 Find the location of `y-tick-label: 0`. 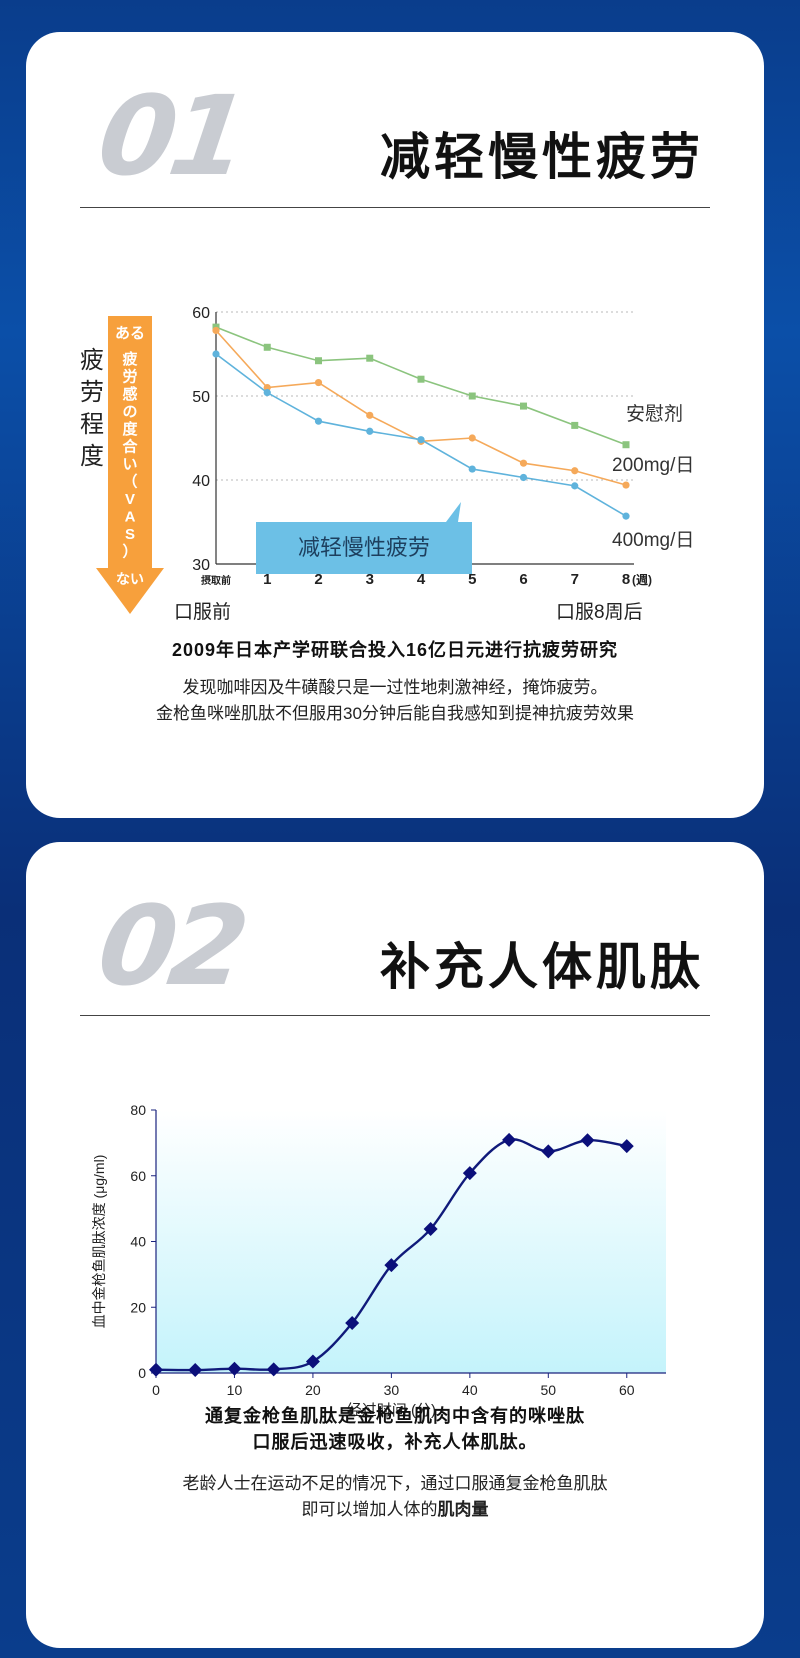

y-tick-label: 0 is located at coordinates (142, 1373).